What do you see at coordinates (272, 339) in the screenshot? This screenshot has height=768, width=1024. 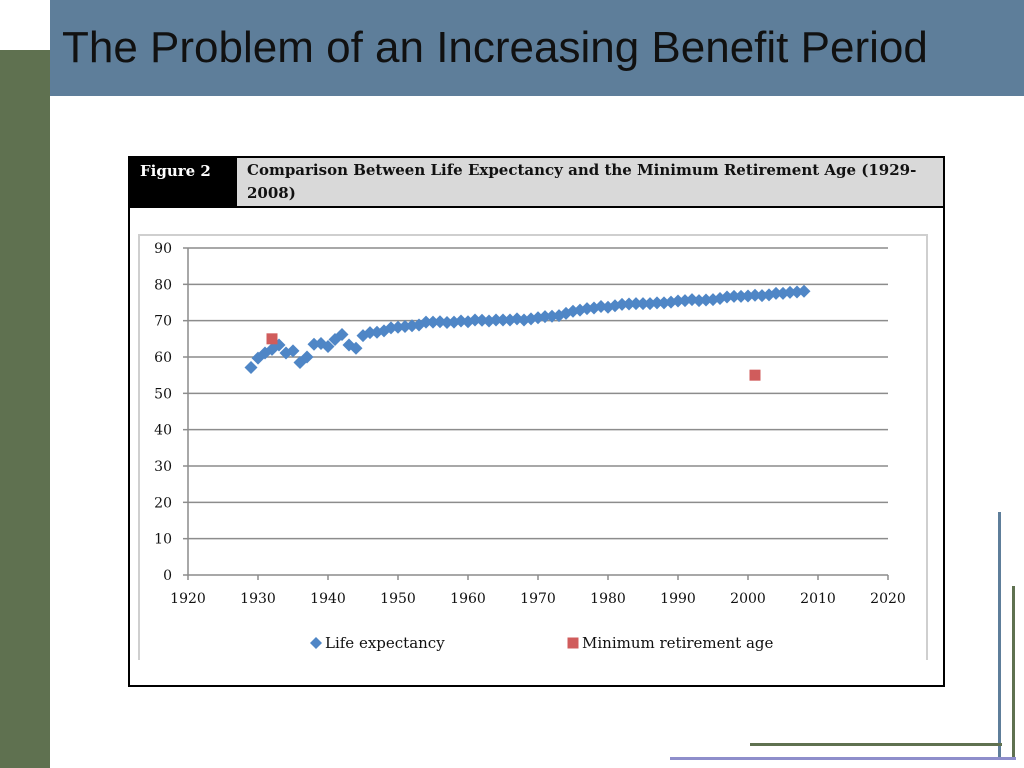 I see `minimum-retirement-age-point-1932` at bounding box center [272, 339].